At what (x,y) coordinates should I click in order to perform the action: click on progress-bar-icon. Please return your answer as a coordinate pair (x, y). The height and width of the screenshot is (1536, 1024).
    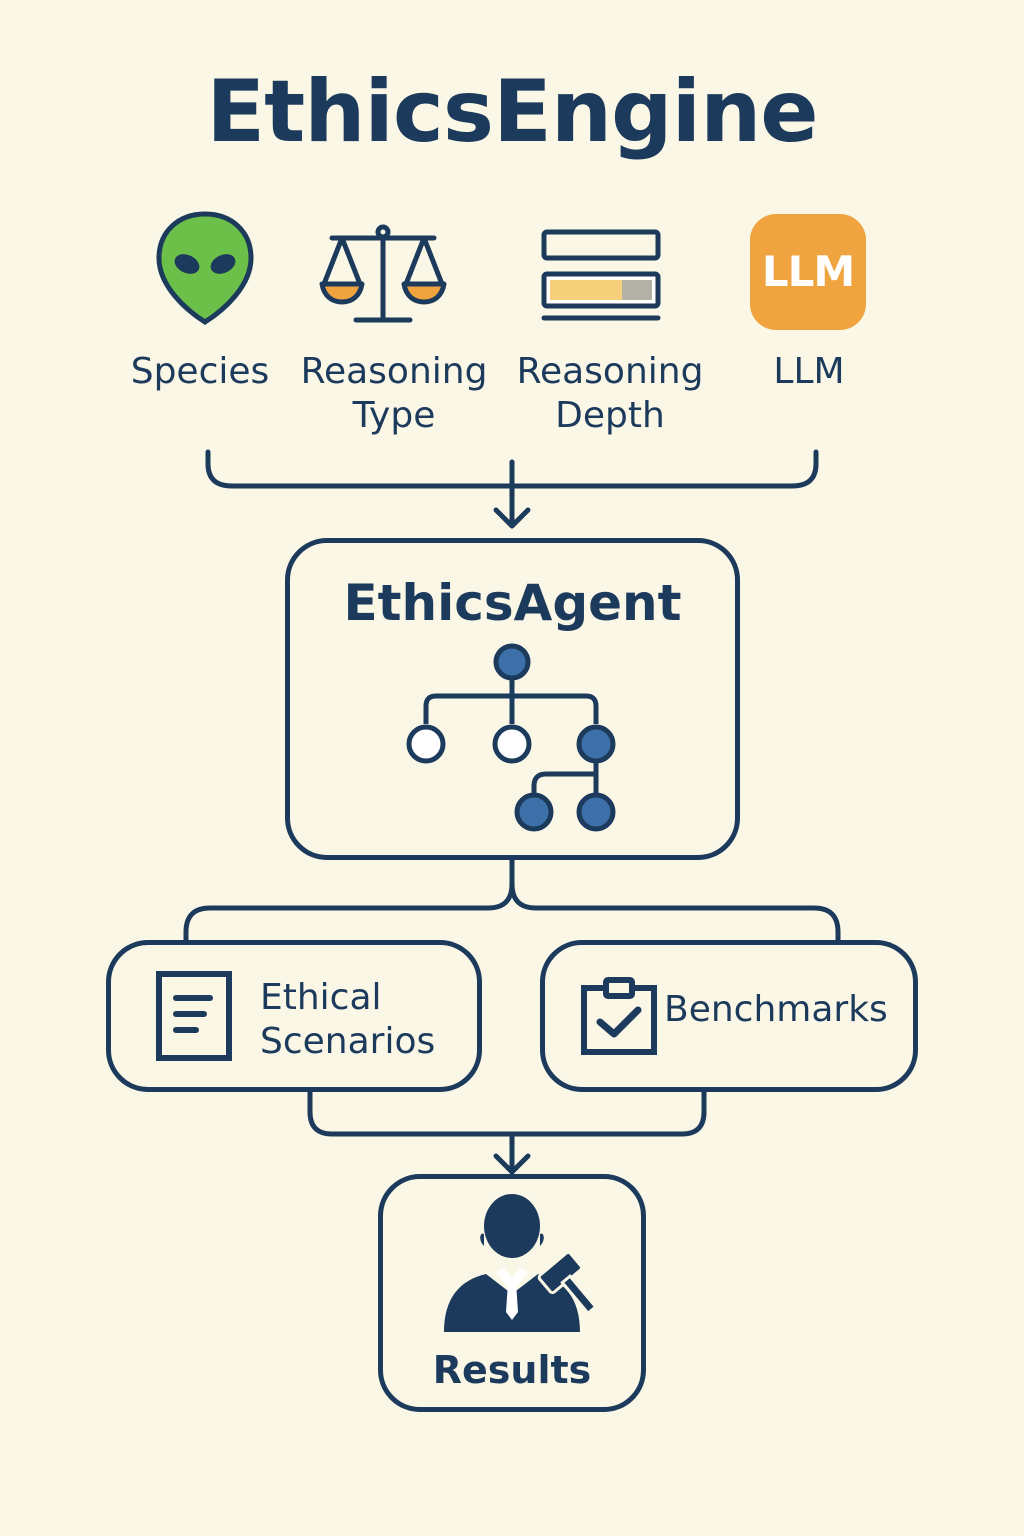
    Looking at the image, I should click on (601, 275).